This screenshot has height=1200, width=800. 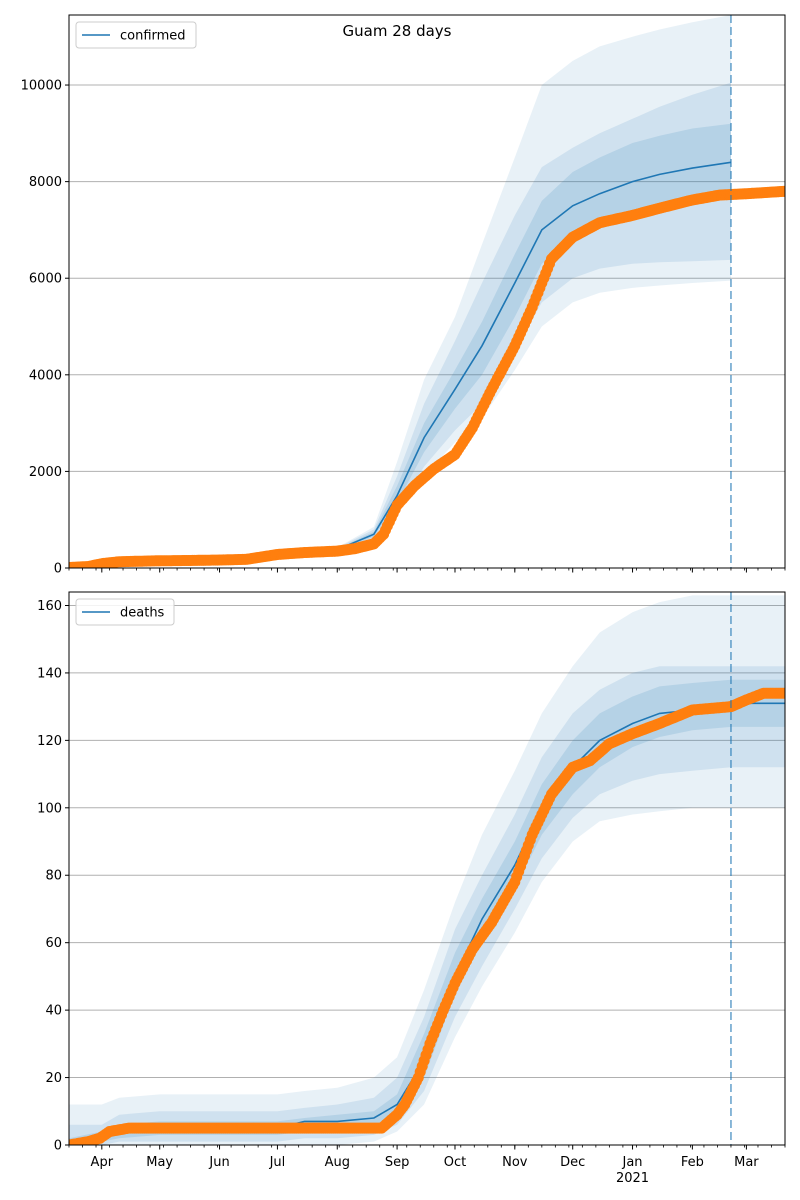 What do you see at coordinates (53, 1078) in the screenshot?
I see `y-tick-label: 20` at bounding box center [53, 1078].